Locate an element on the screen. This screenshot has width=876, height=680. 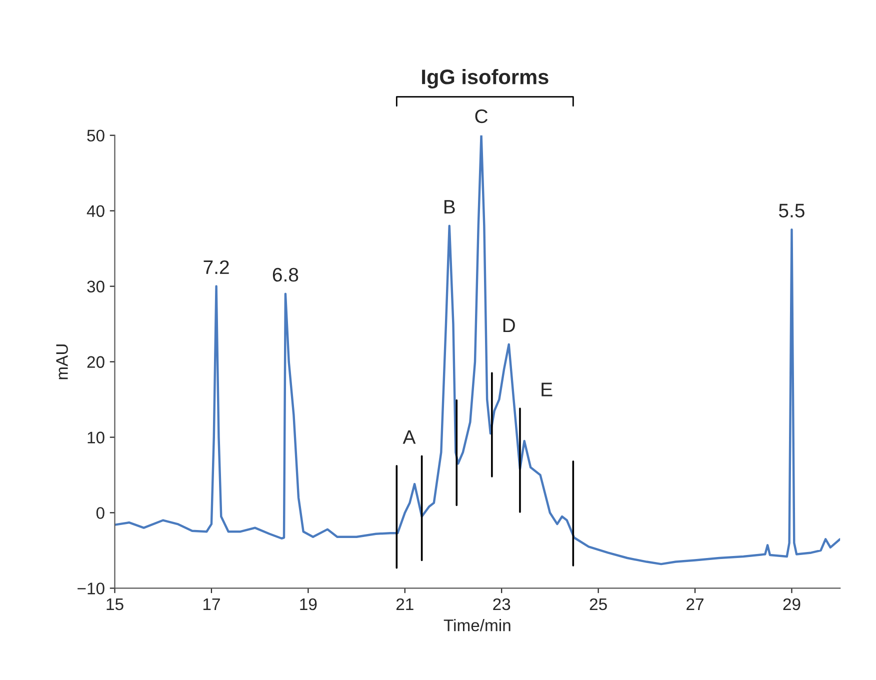
y-tick-label: 20 is located at coordinates (95, 362).